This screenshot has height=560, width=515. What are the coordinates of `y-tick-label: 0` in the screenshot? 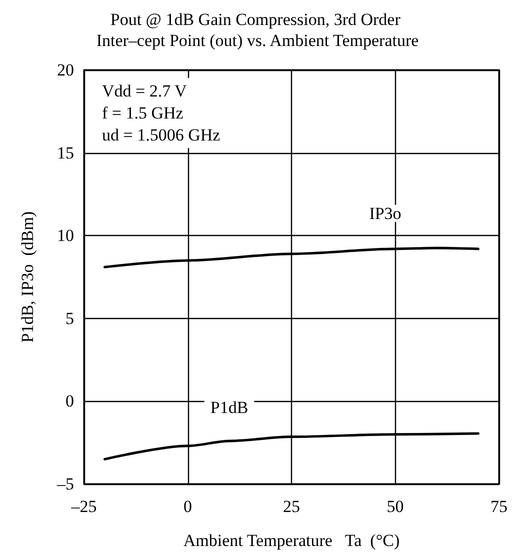 It's located at (70, 401).